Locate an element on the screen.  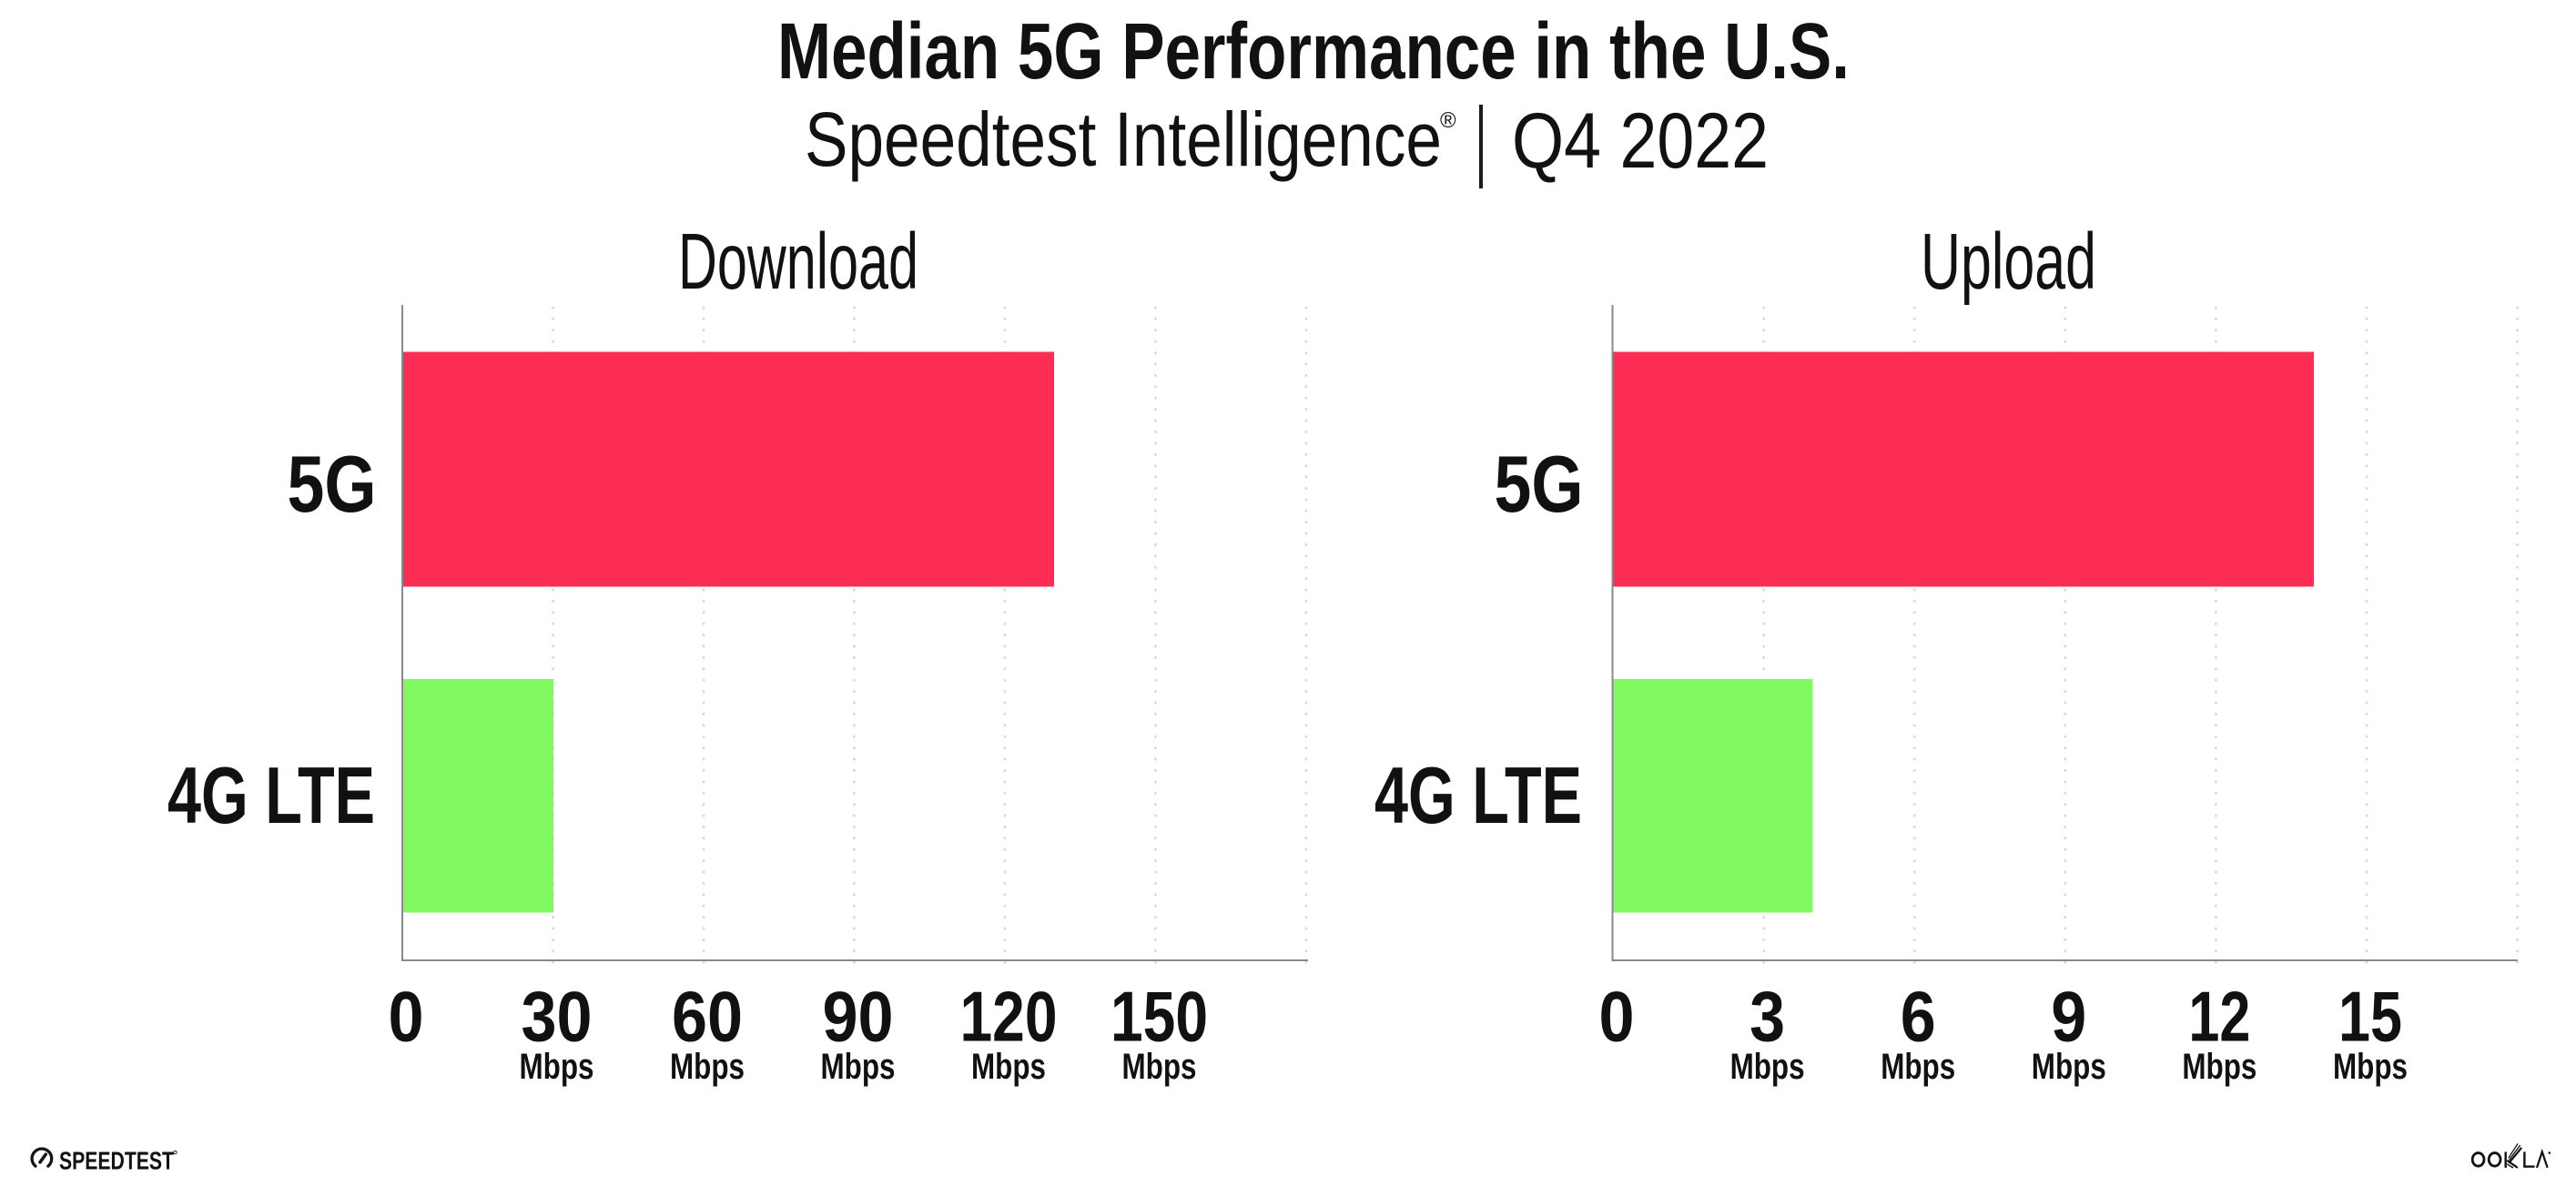
svg-text: 30 is located at coordinates (557, 1017).